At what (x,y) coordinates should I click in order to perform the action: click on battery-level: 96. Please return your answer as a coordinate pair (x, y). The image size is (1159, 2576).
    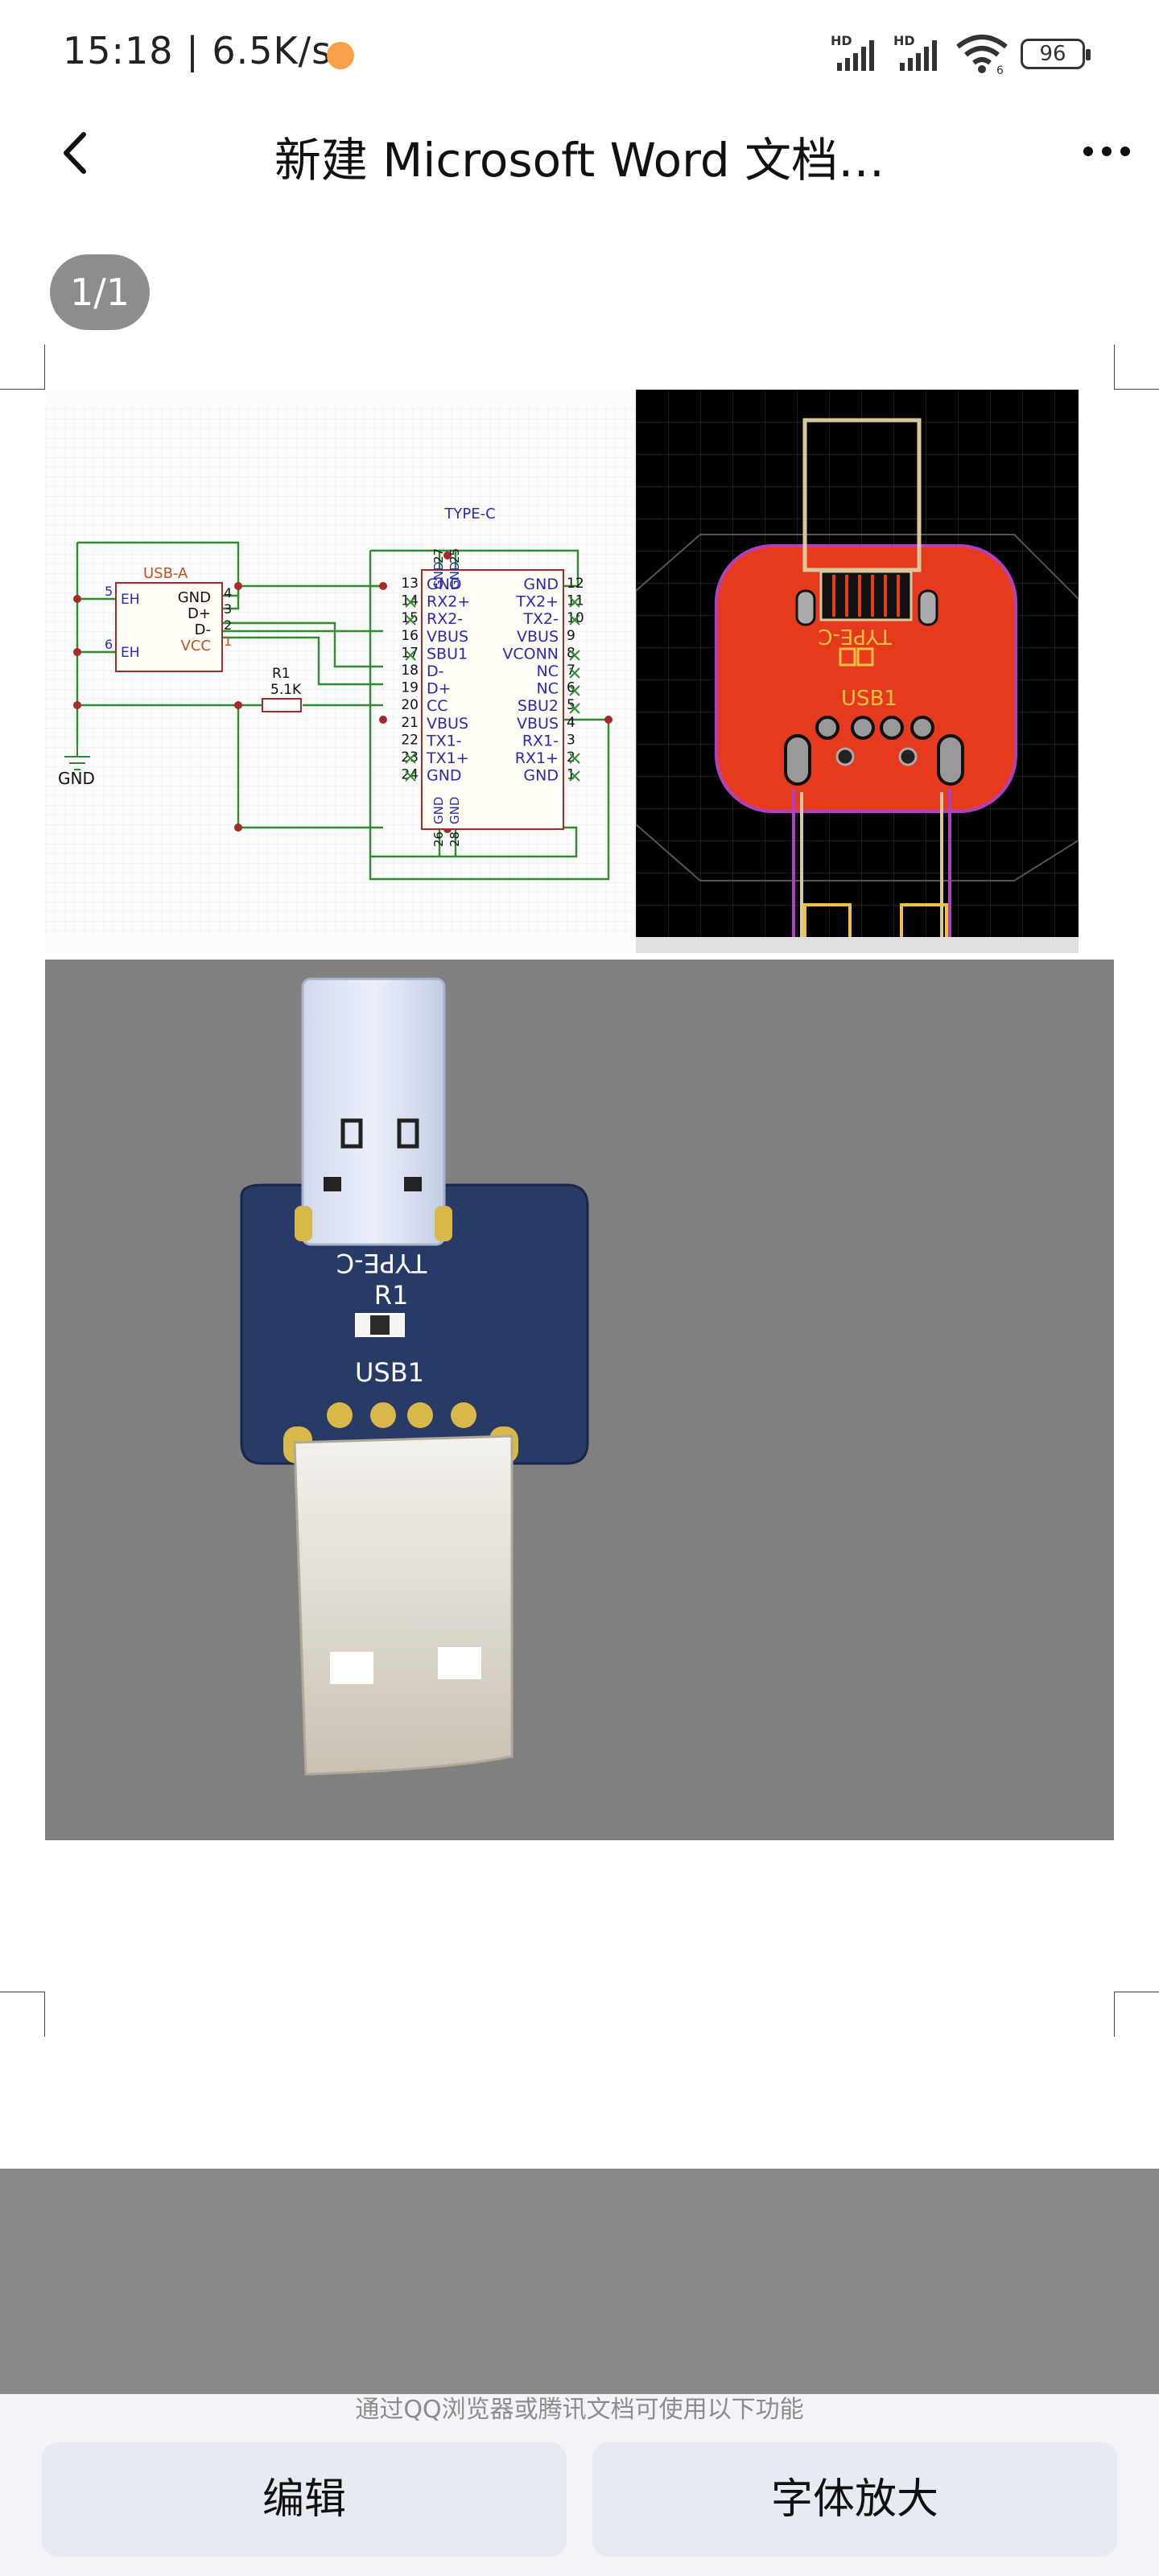
    Looking at the image, I should click on (1052, 54).